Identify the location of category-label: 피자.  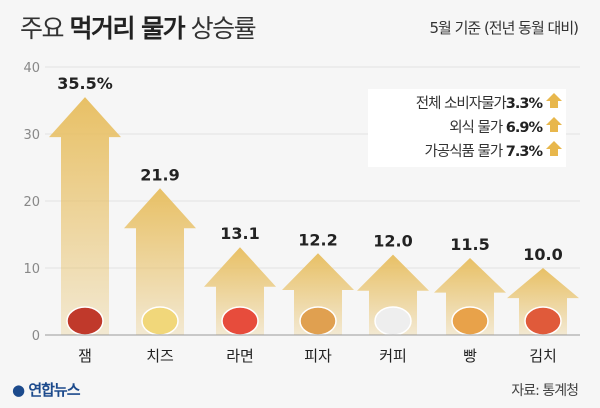
(318, 356).